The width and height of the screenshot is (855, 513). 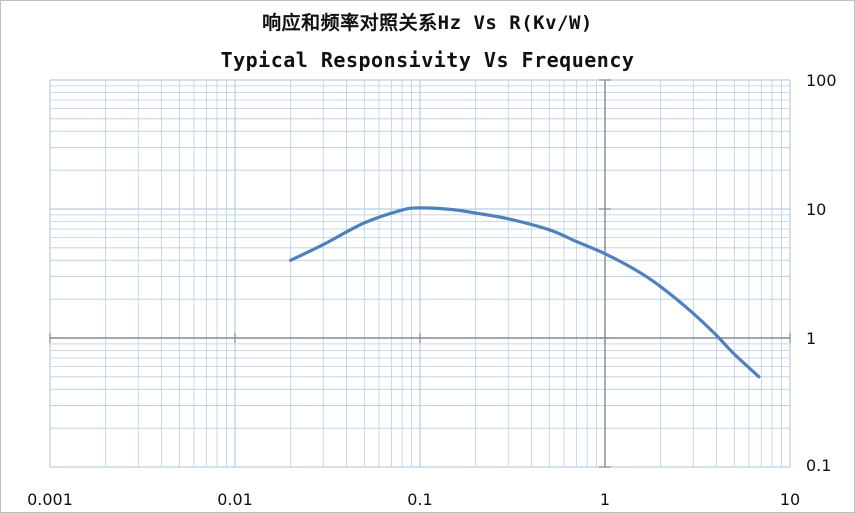 What do you see at coordinates (821, 273) in the screenshot?
I see `y-tick-labels: 100 10 1 0.1` at bounding box center [821, 273].